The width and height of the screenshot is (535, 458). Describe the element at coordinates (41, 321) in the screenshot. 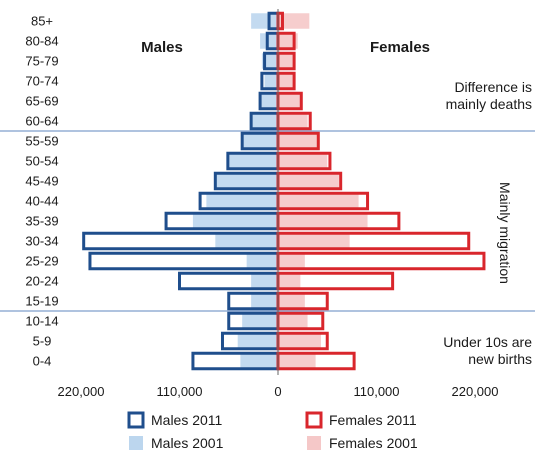

I see `age-label-10-14: 10-14` at that location.